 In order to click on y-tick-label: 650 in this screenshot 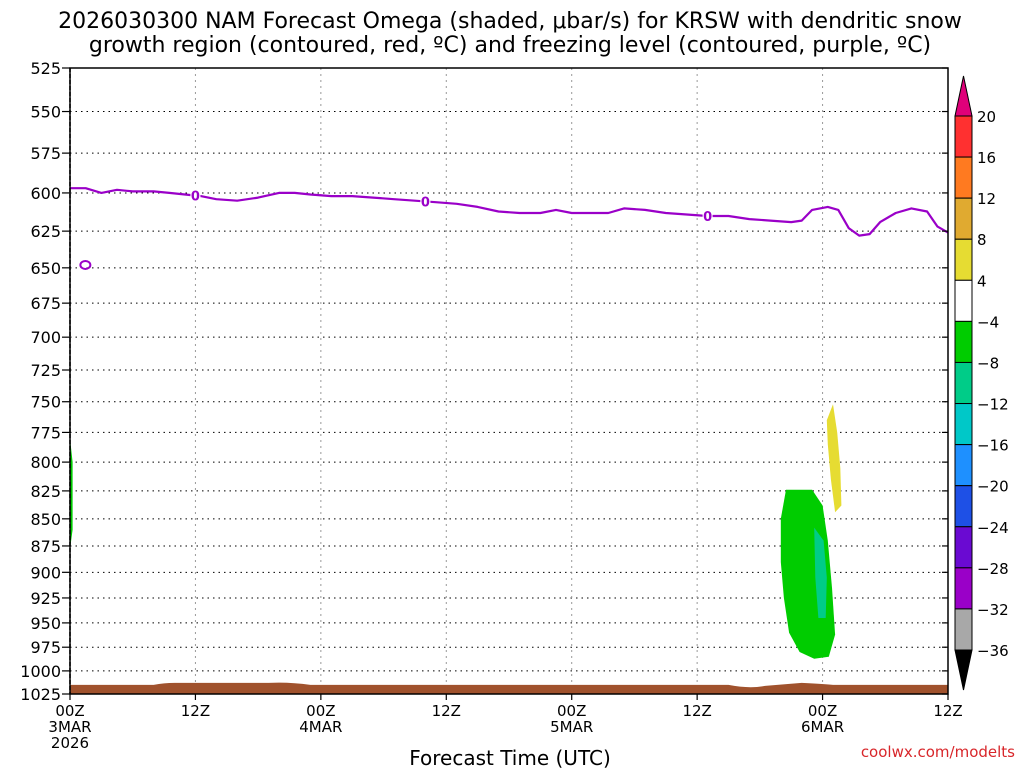, I will do `click(45, 268)`.